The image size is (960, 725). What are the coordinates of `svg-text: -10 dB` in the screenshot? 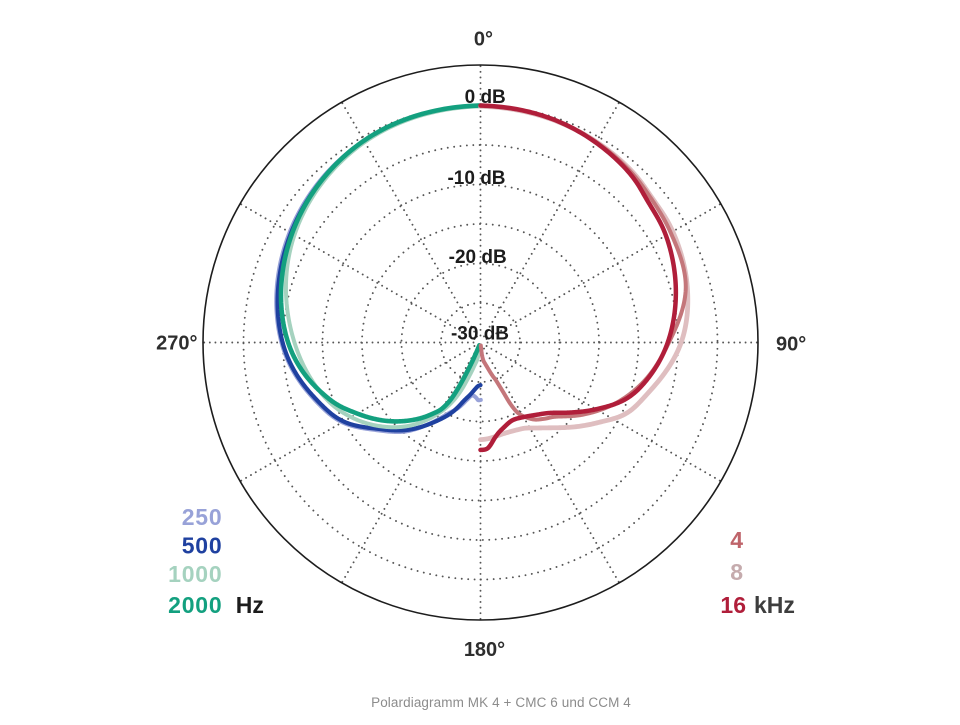 It's located at (476, 178).